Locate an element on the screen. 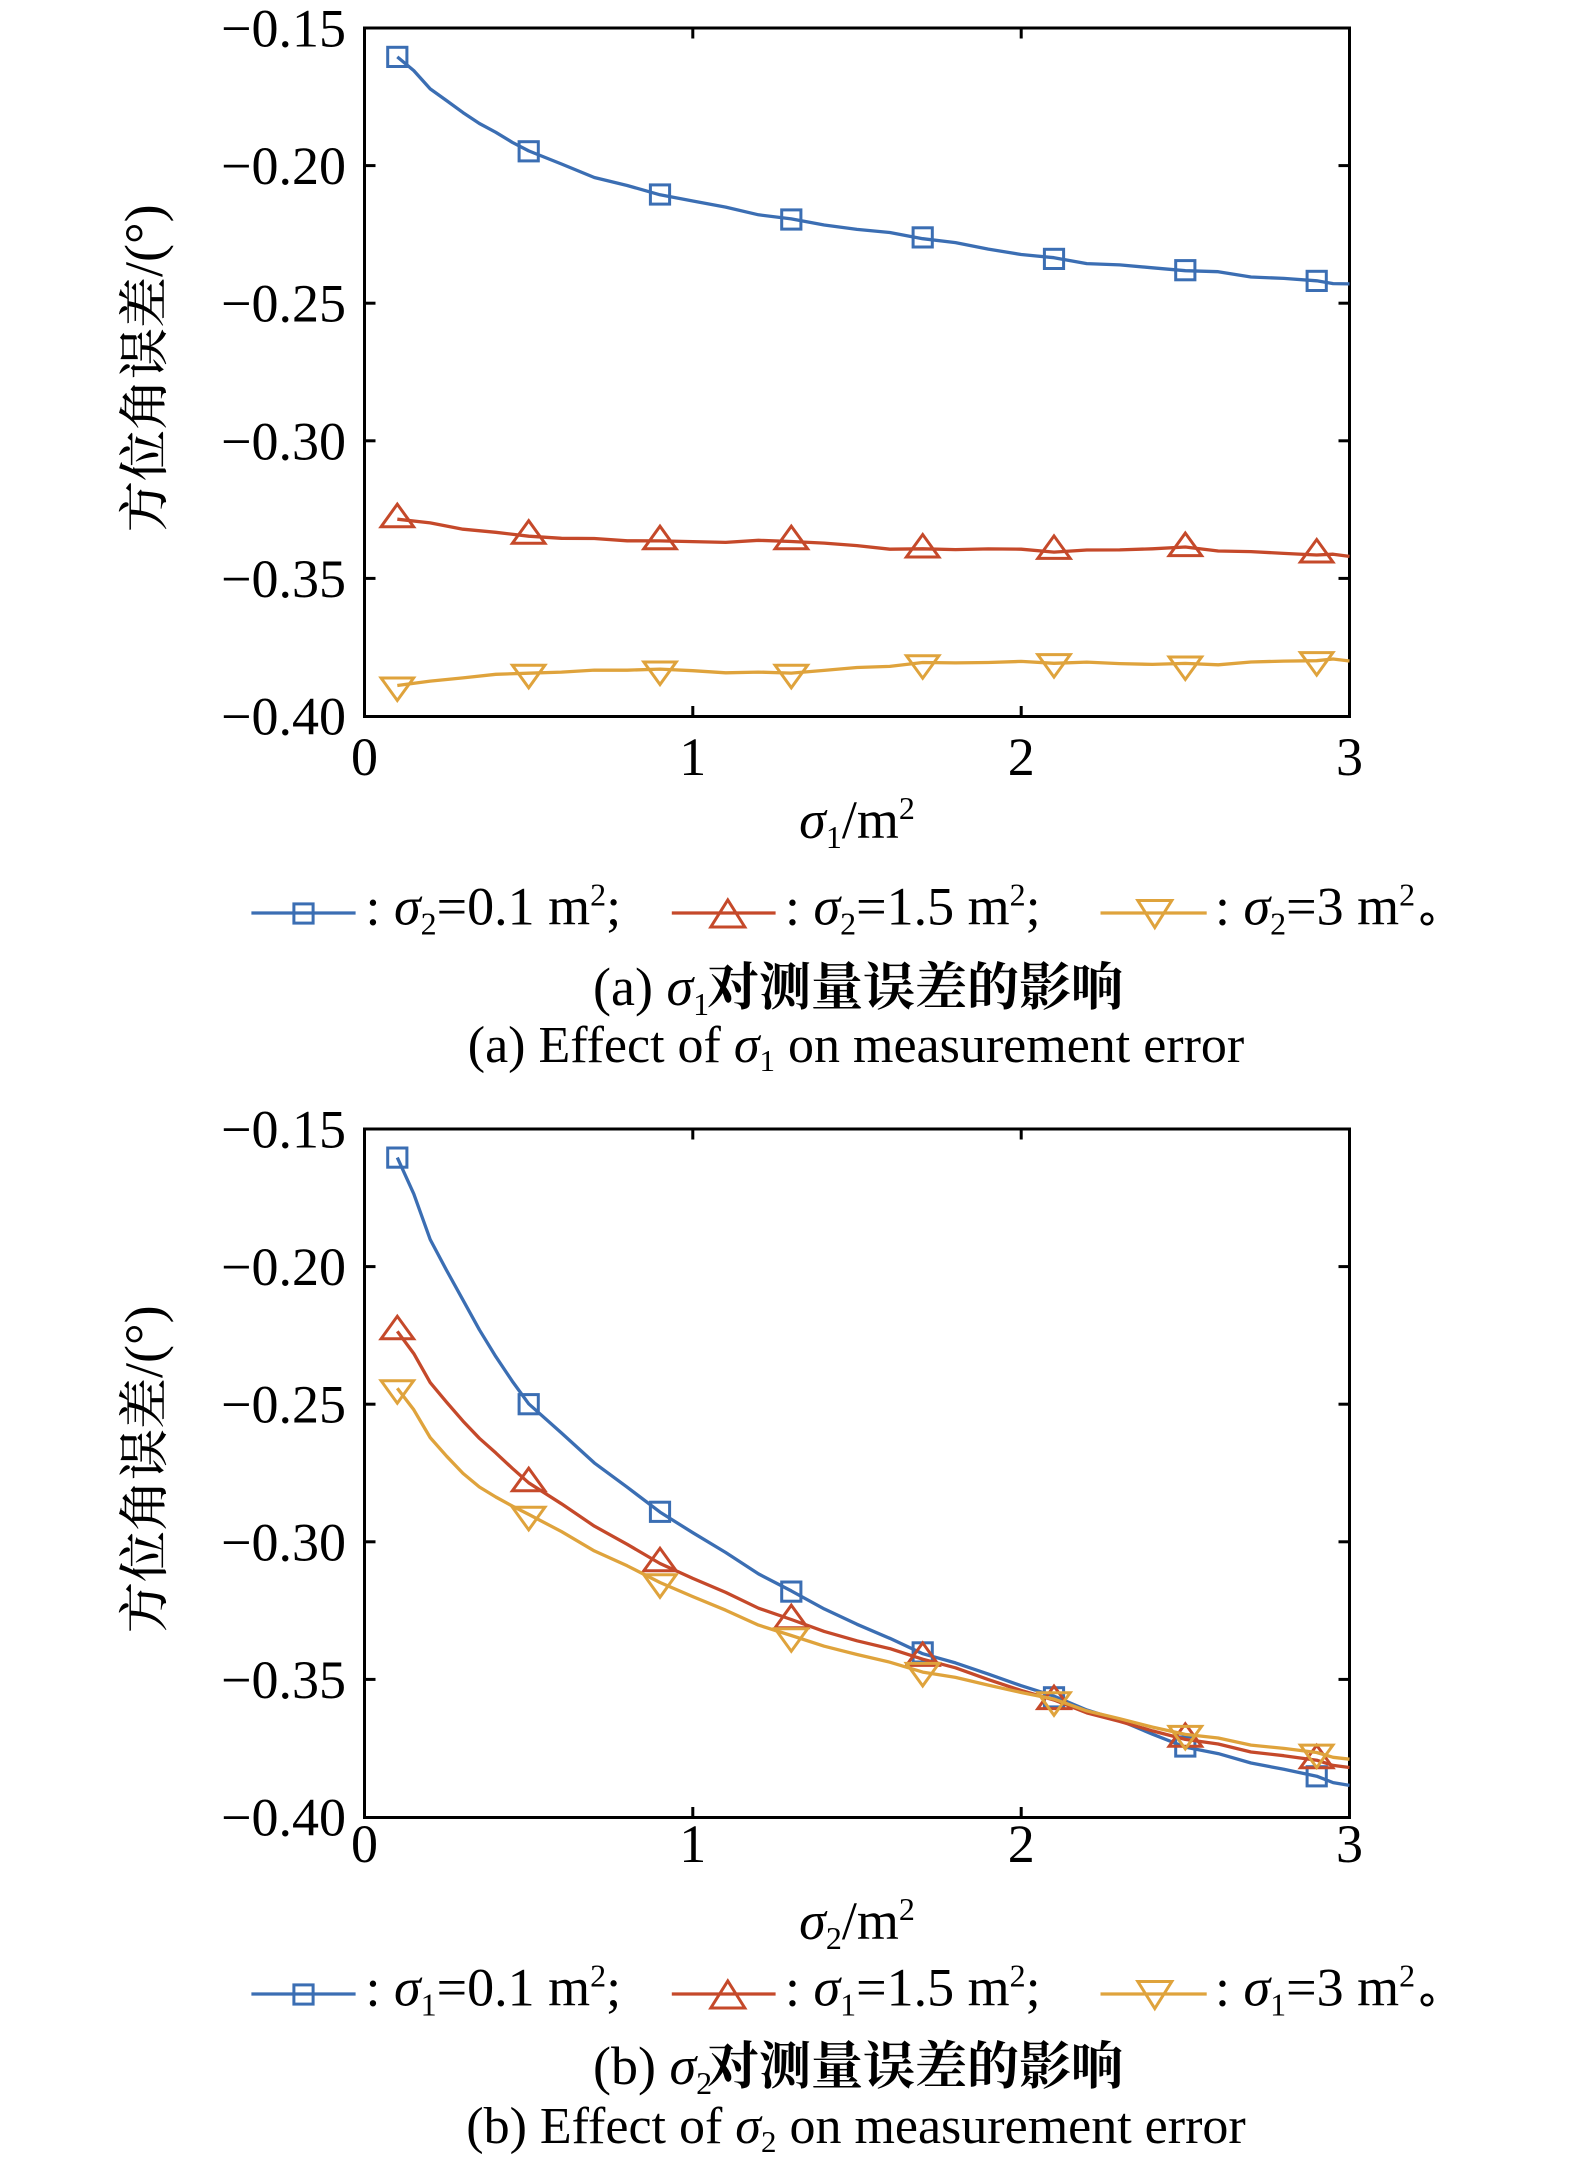 The height and width of the screenshot is (2176, 1575). svg-text:: σ1=0.1 m2;: : σ1=0.1 m2; is located at coordinates (494, 1990).